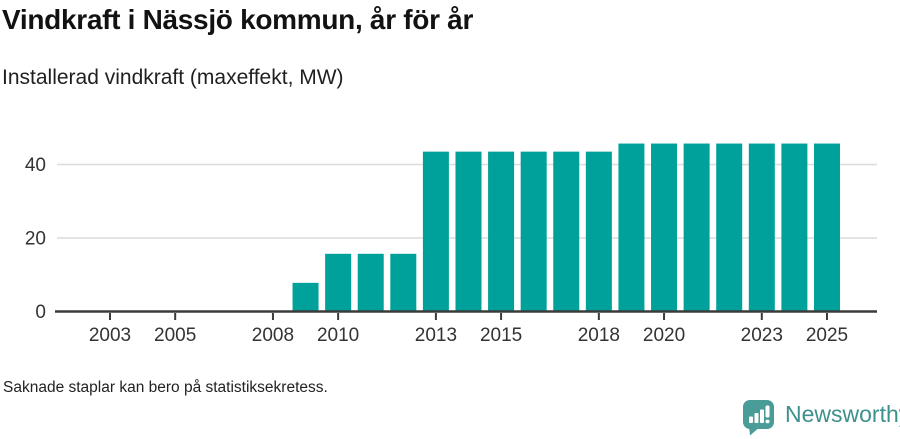 Image resolution: width=900 pixels, height=439 pixels. I want to click on x-tick-label-2013: 2013, so click(436, 335).